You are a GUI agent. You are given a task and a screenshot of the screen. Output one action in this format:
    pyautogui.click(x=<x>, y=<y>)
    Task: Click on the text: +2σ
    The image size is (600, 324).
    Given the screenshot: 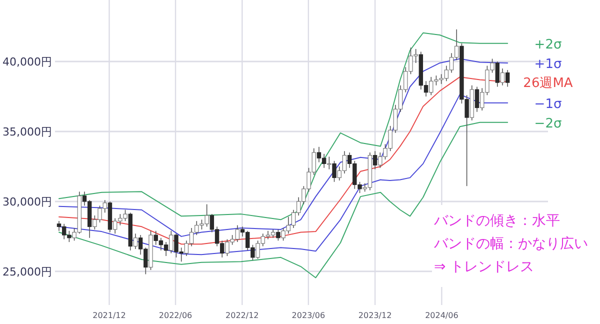 What is the action you would take?
    pyautogui.click(x=548, y=44)
    